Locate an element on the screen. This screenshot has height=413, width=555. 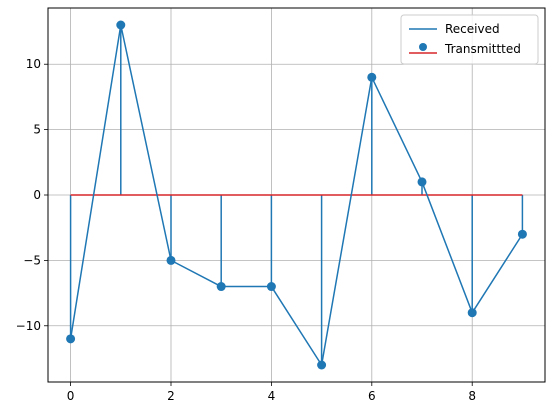
legend-label-received: Received is located at coordinates (472, 29).